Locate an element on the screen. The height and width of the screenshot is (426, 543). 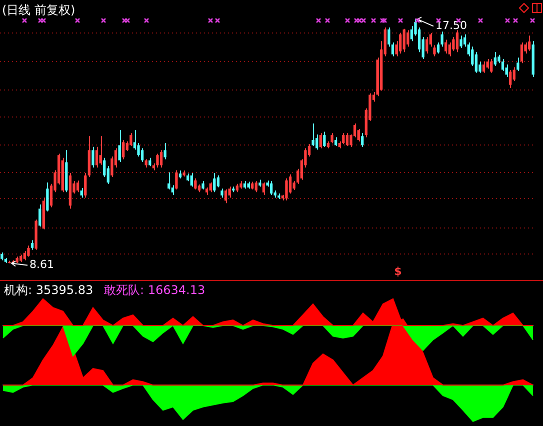
chart-title: (日线 前复权) is located at coordinates (39, 10).